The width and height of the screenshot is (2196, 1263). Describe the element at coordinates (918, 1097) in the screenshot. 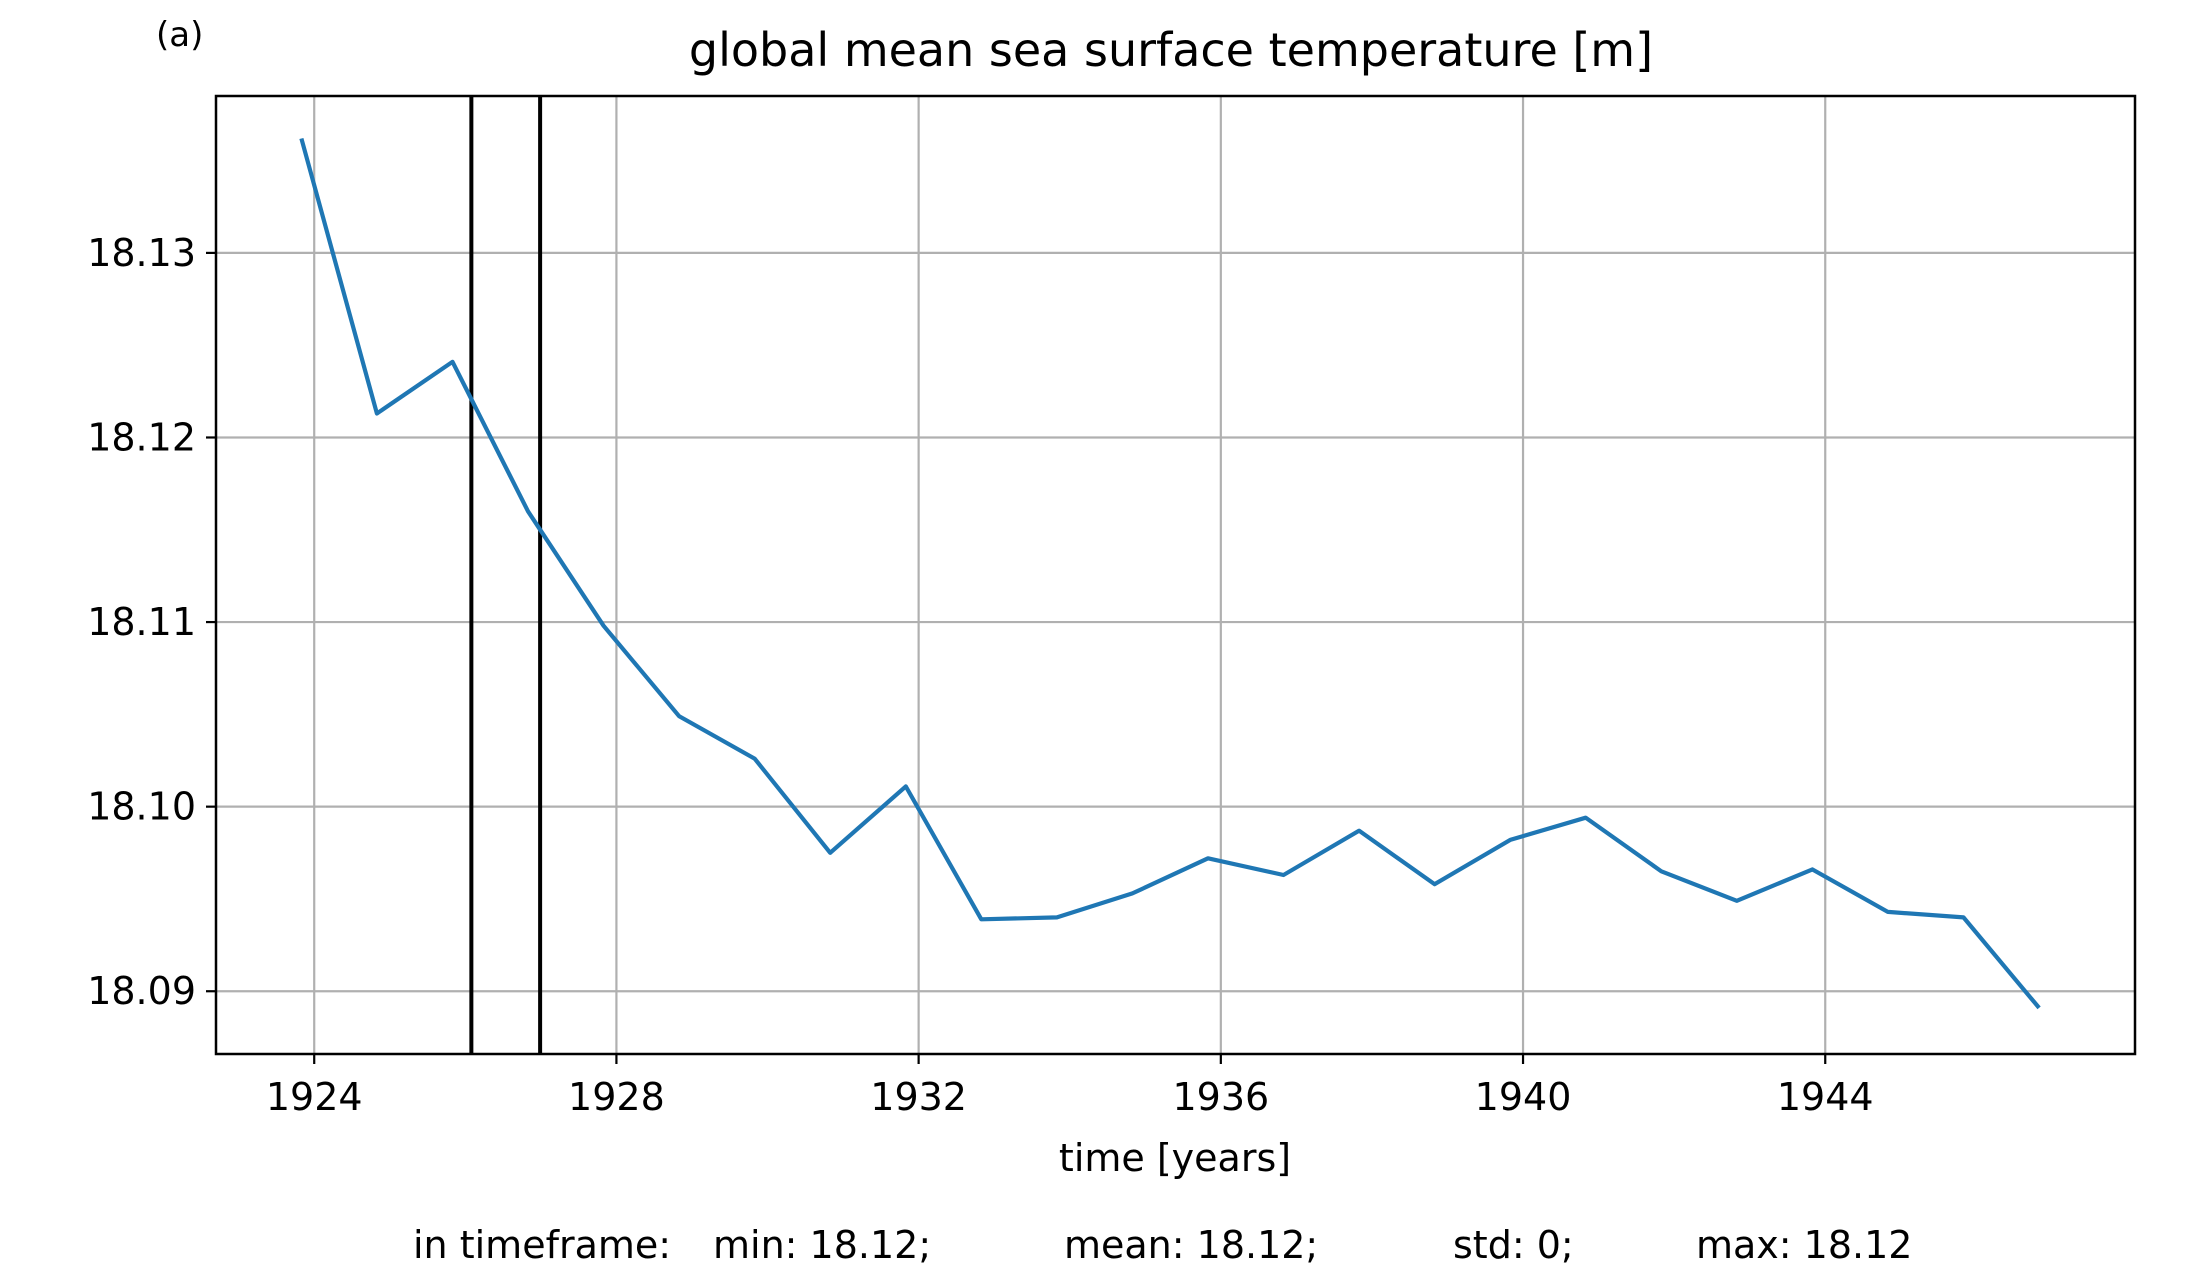

I see `x-tick-label: 1932` at that location.